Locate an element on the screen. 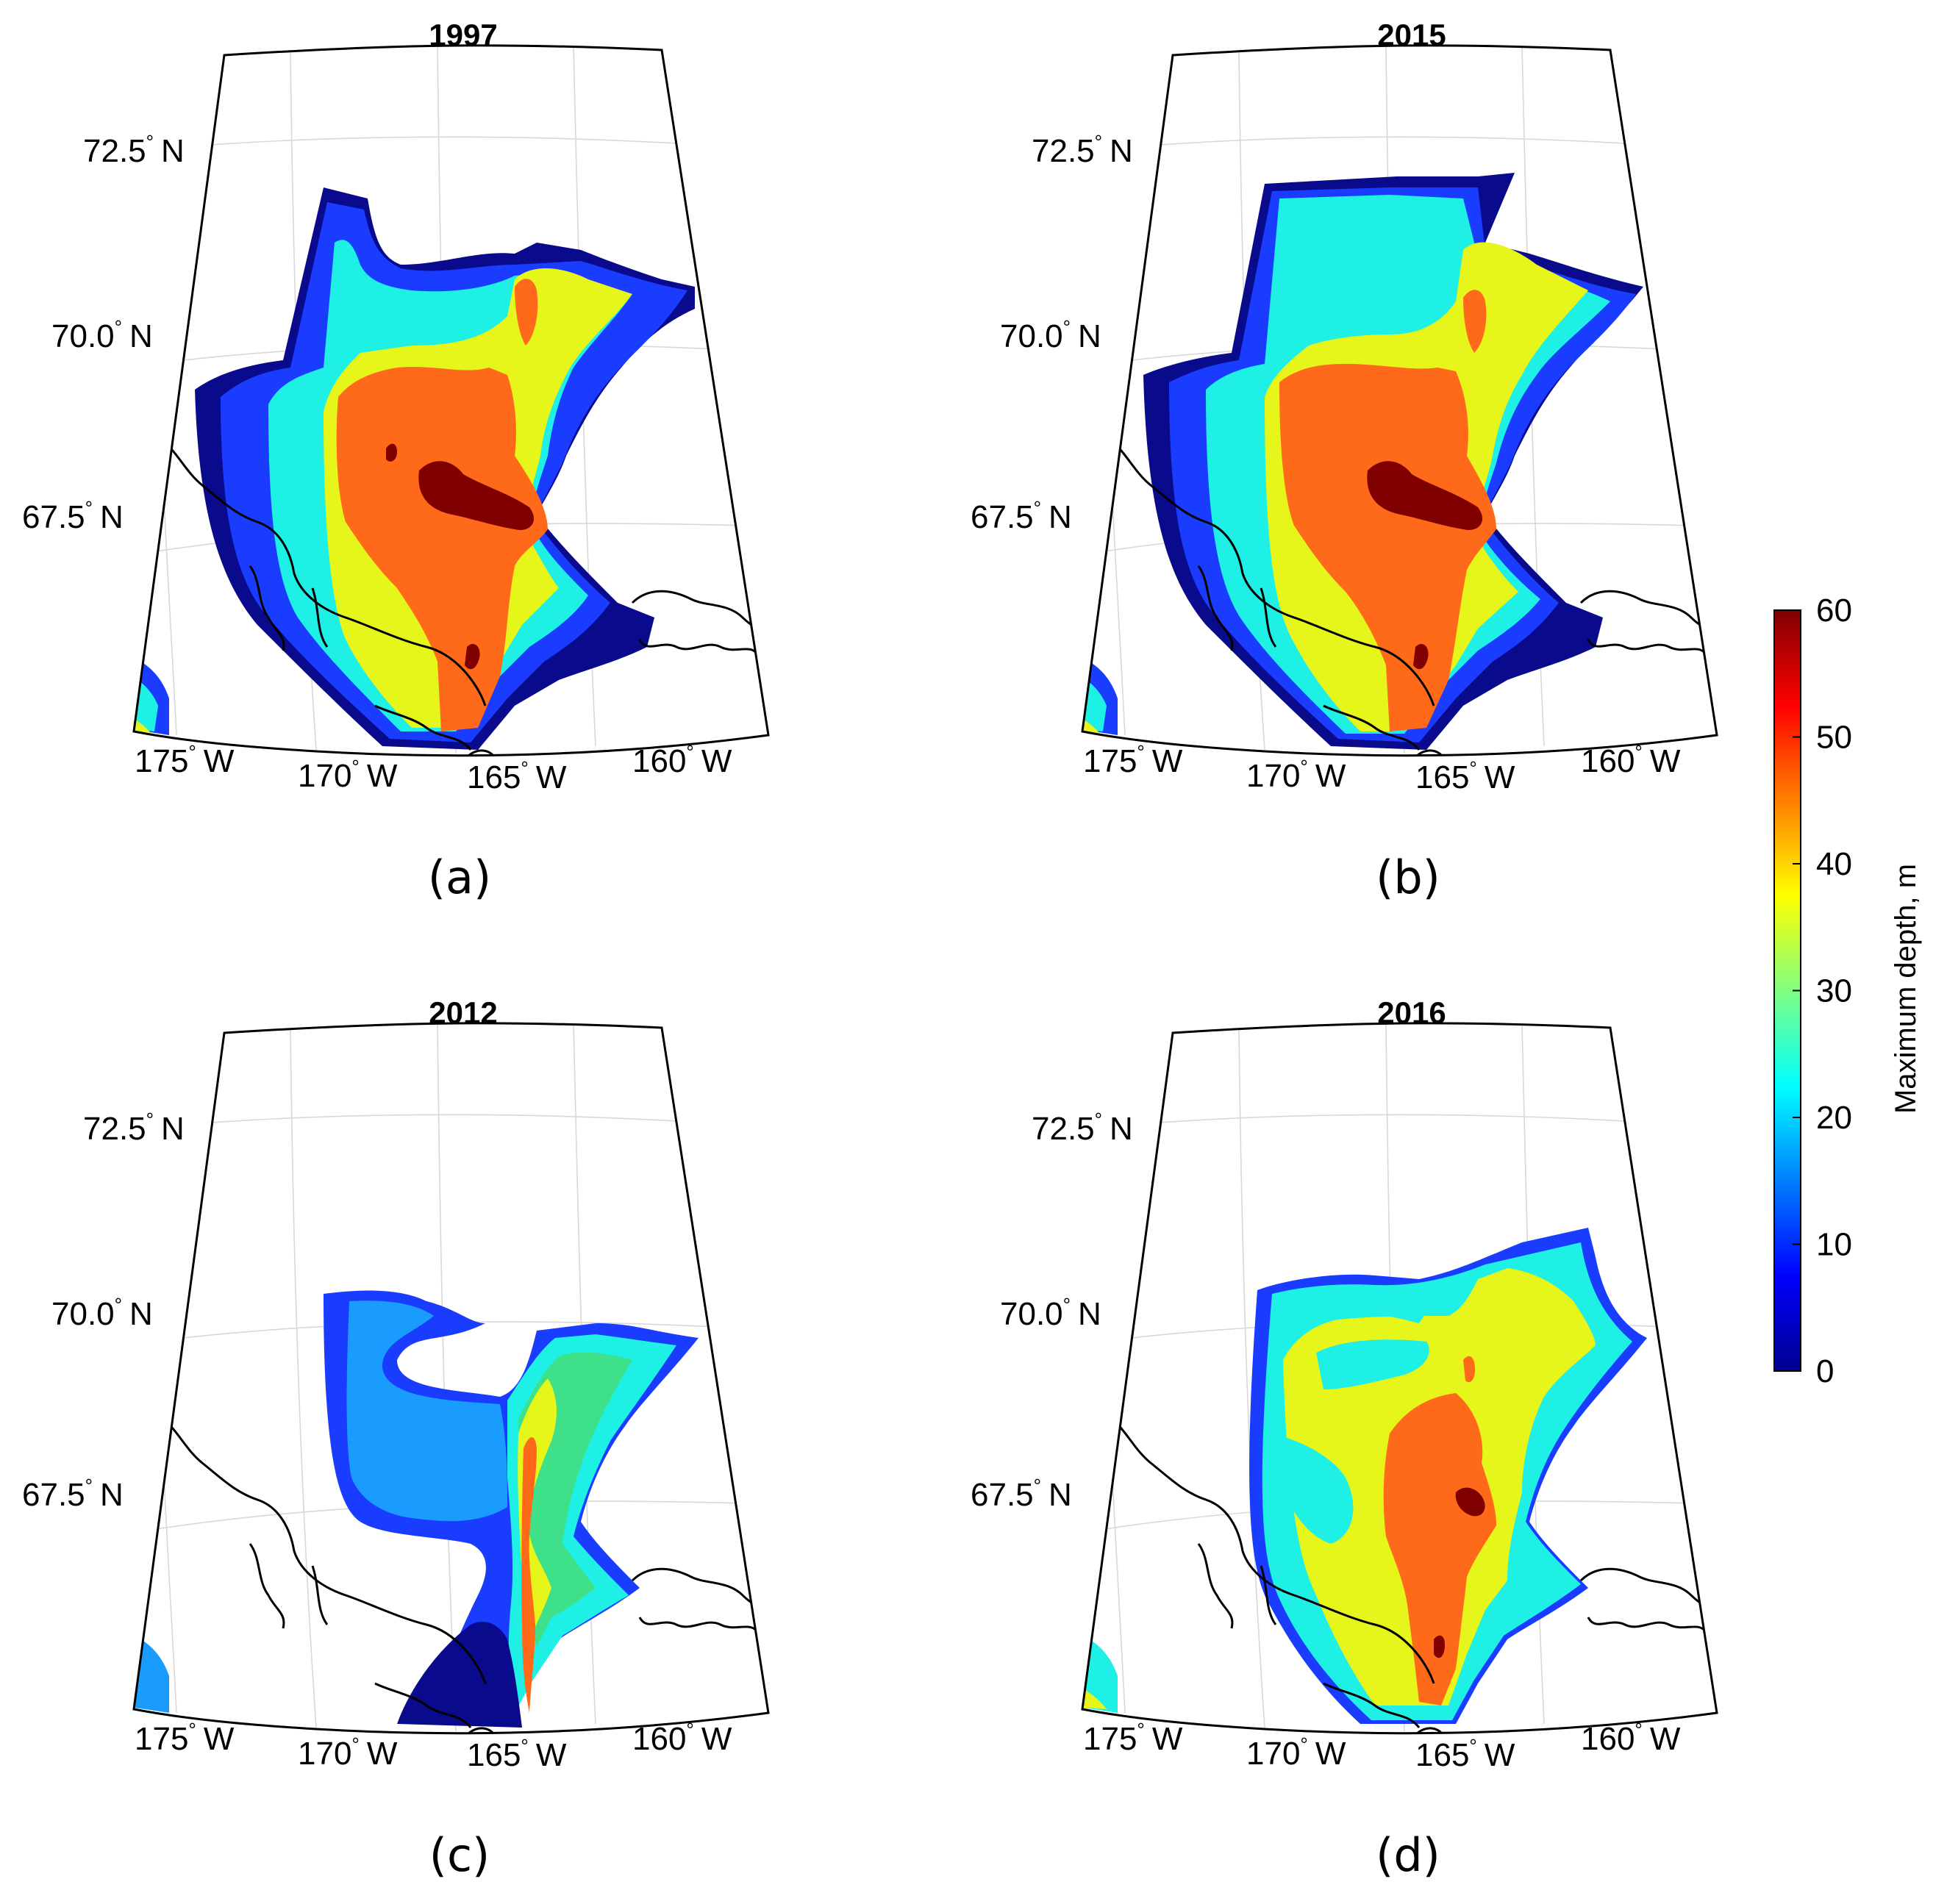 The image size is (1947, 1904). panel-caption: (a) is located at coordinates (460, 878).